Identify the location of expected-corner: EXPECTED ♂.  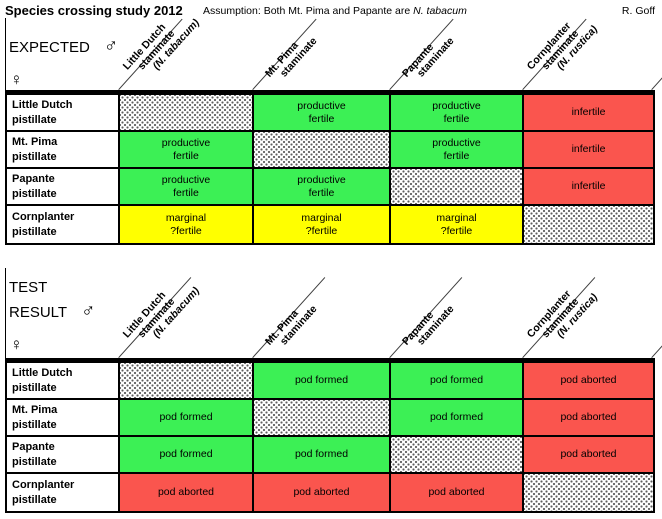
(63, 47).